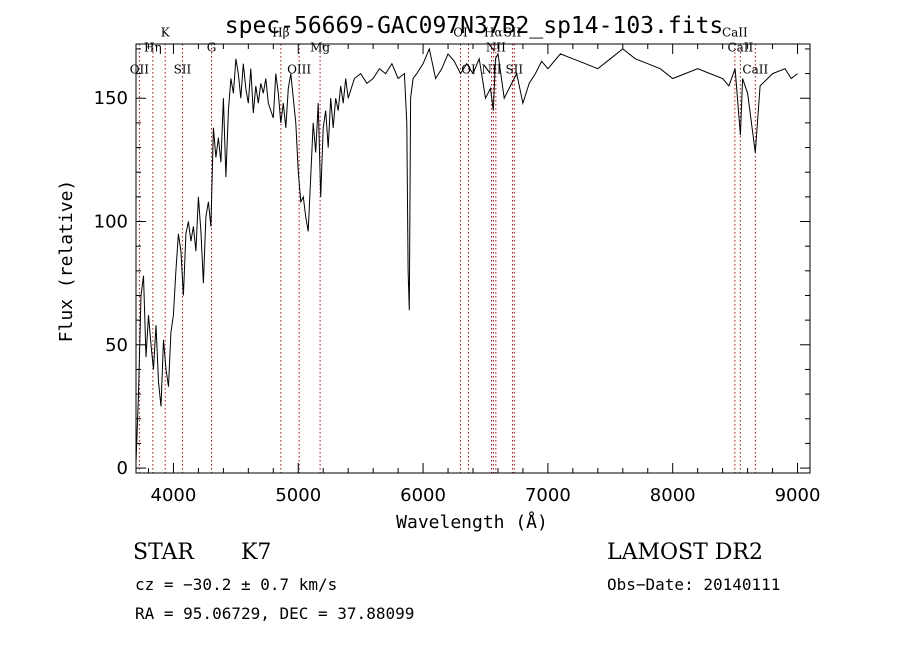 Image resolution: width=900 pixels, height=649 pixels. What do you see at coordinates (256, 552) in the screenshot?
I see `object-subclass: K7` at bounding box center [256, 552].